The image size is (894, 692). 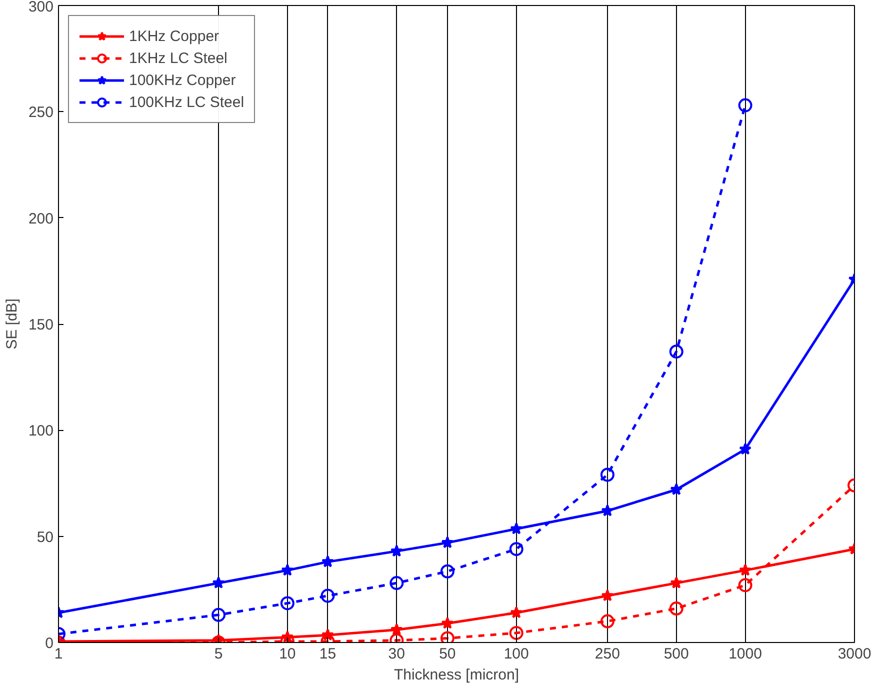 What do you see at coordinates (516, 654) in the screenshot?
I see `x-tick-label: 100` at bounding box center [516, 654].